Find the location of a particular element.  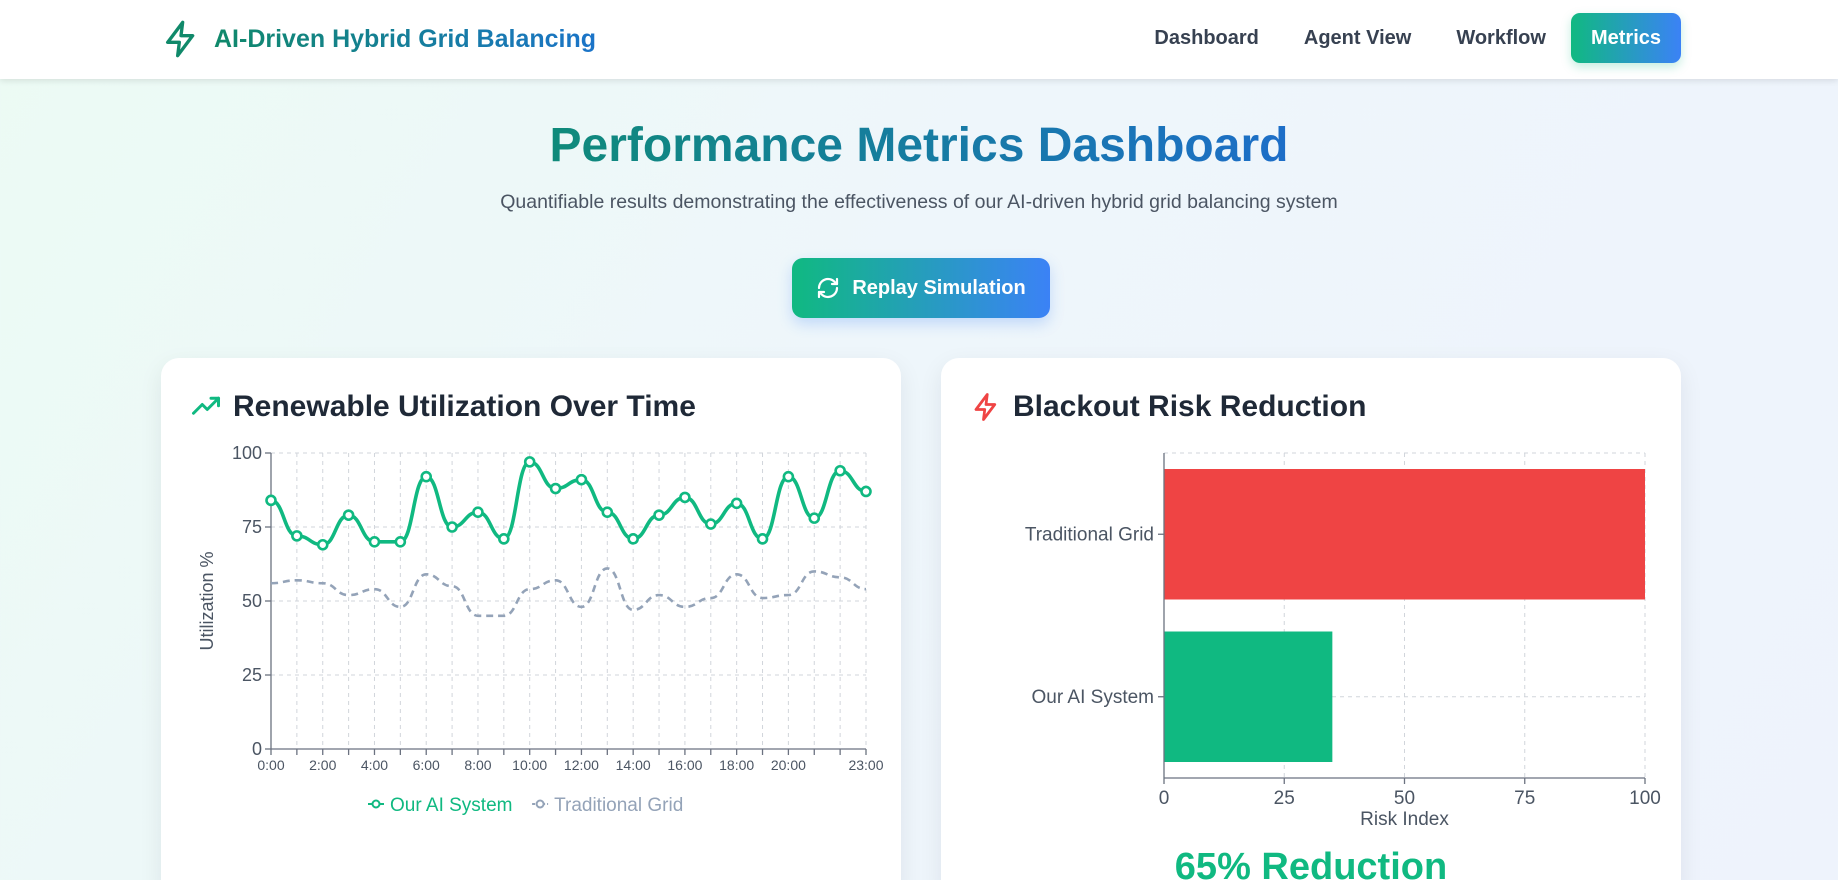

bar-ai-system is located at coordinates (1248, 696).